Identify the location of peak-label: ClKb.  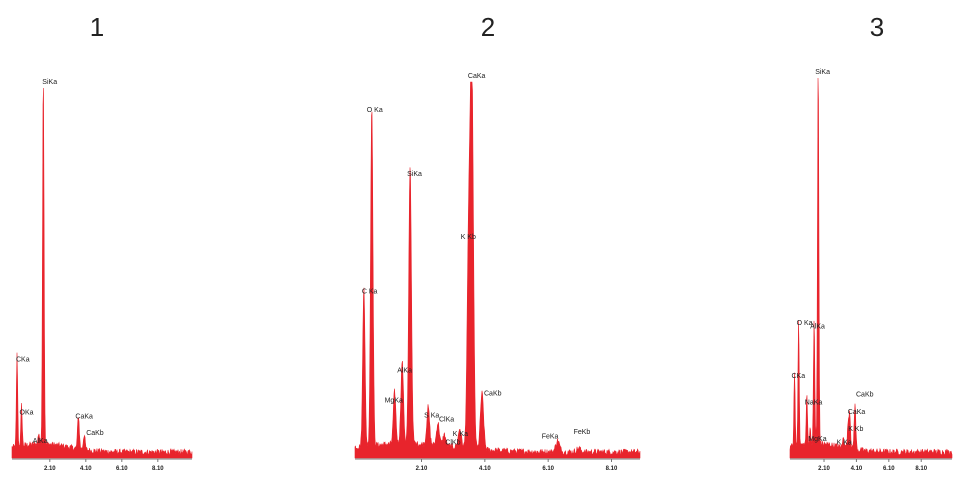
(452, 443).